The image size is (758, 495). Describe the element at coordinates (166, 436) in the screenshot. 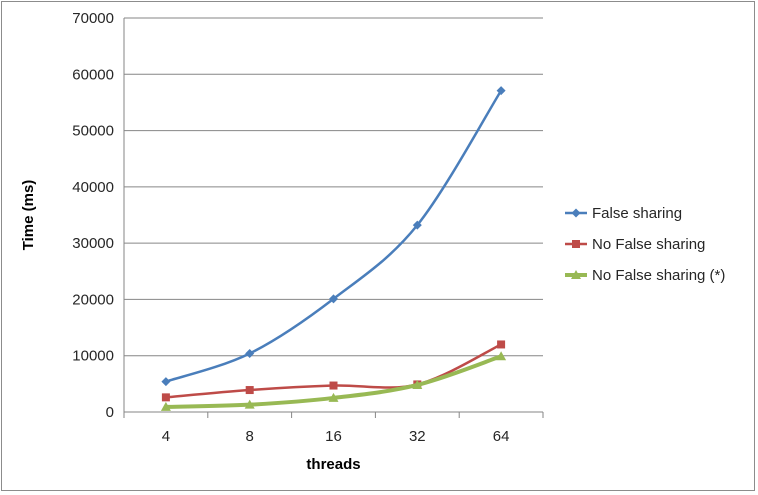

I see `x-tick-label: 4` at that location.